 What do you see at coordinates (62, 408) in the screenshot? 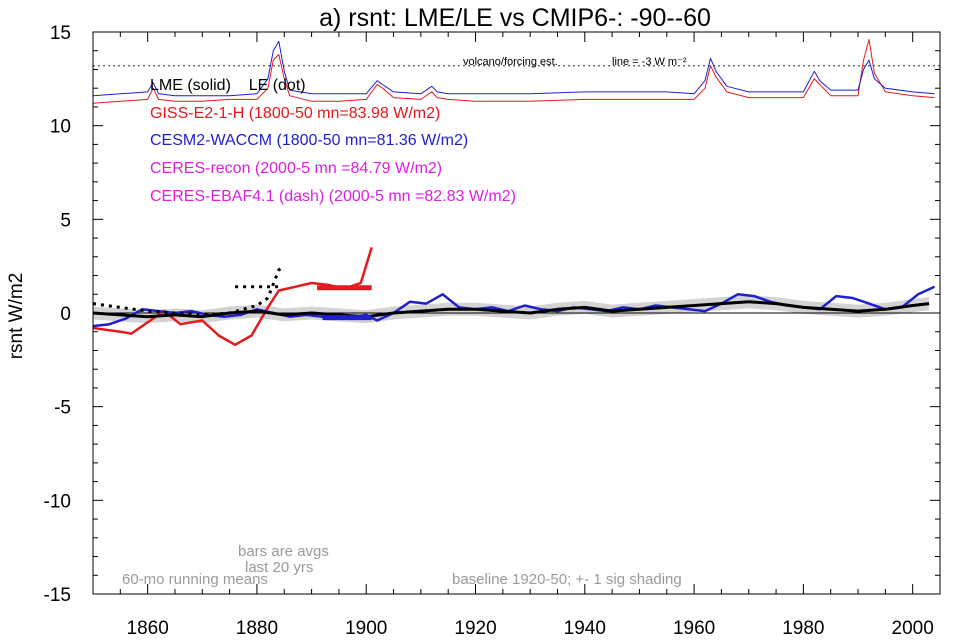
I see `y-tick-label: -5` at bounding box center [62, 408].